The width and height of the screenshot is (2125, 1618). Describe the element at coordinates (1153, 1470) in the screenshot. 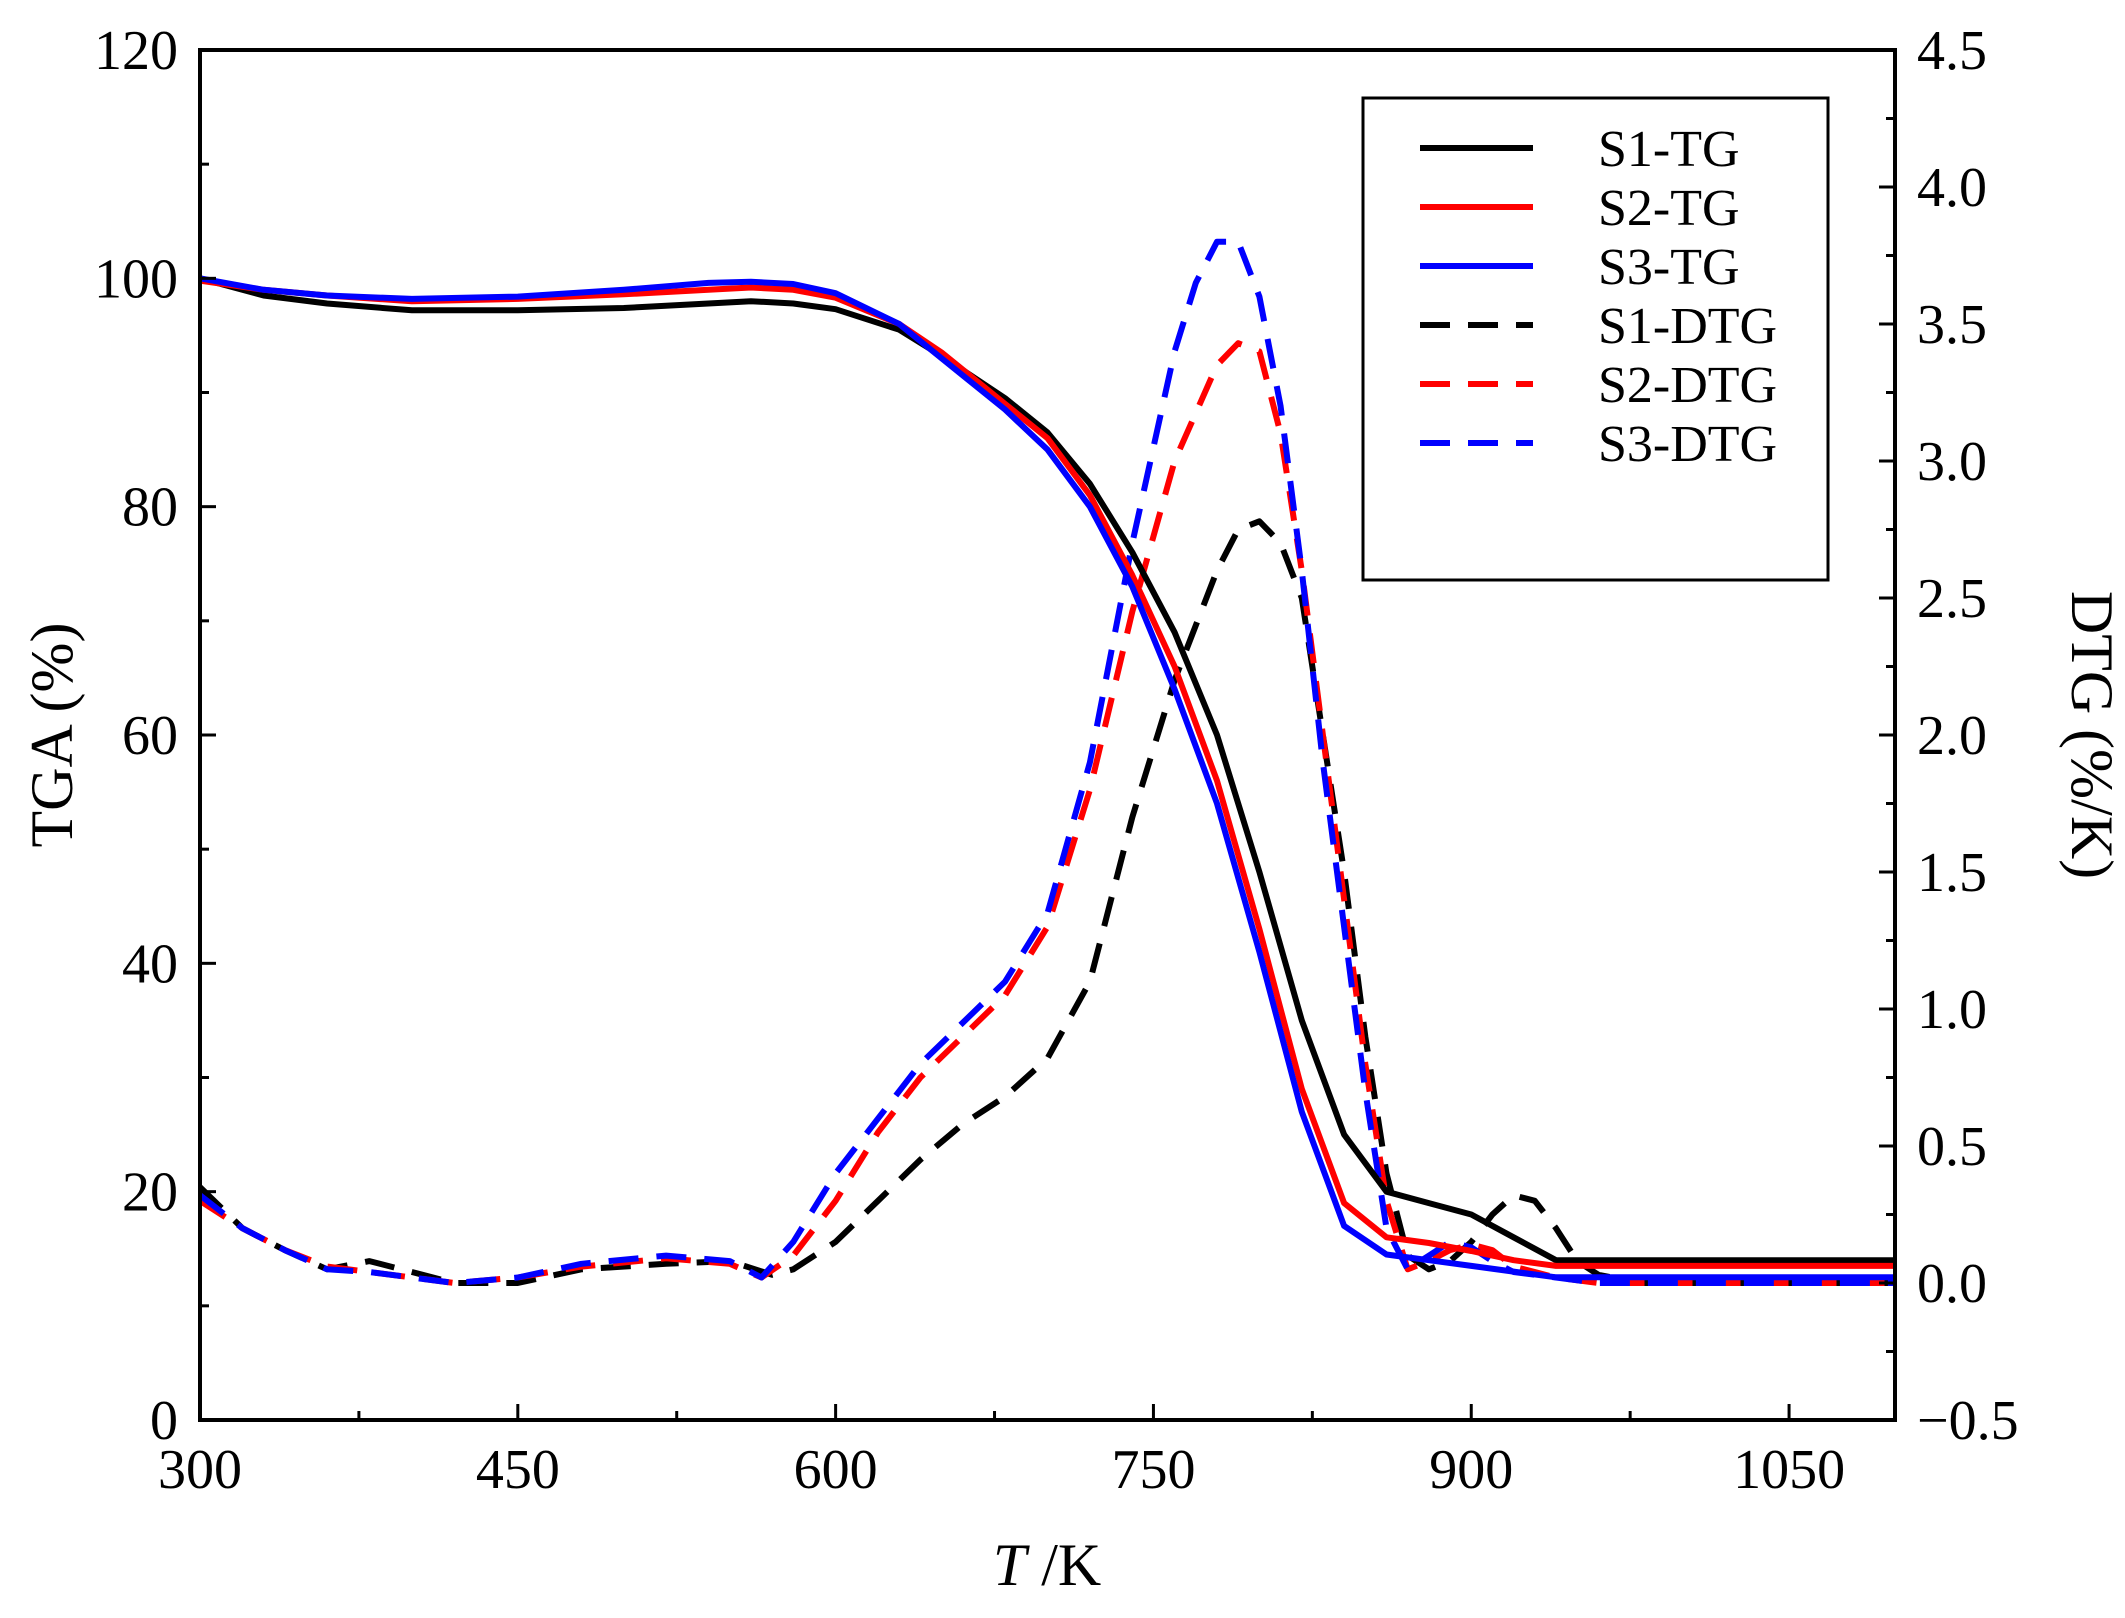

I see `x-tick-label: 750` at that location.